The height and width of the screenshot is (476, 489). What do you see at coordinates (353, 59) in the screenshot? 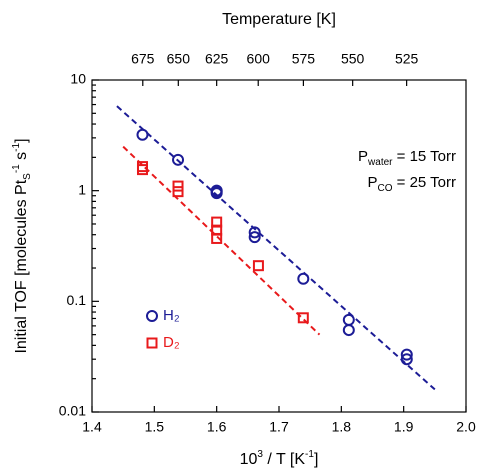
I see `x2-tick-label: 550` at bounding box center [353, 59].